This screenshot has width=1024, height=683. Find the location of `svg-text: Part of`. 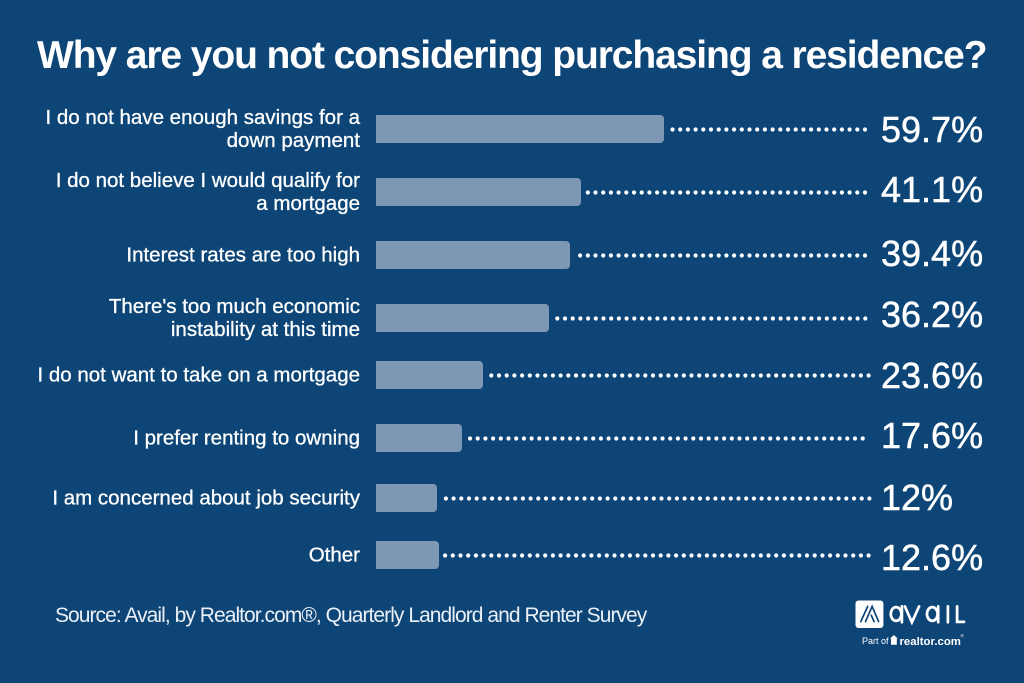

svg-text: Part of is located at coordinates (875, 641).